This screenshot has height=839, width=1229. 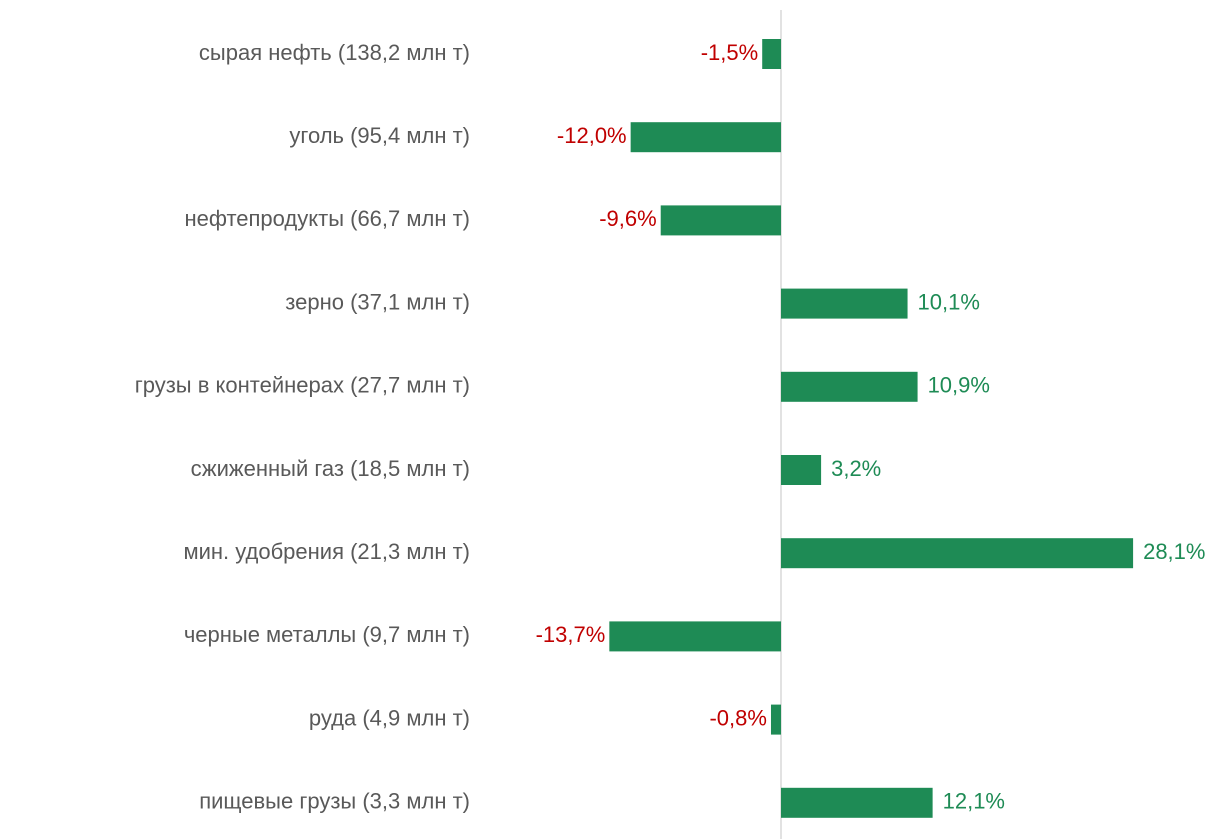 I want to click on value-label: -9,6%, so click(x=627, y=218).